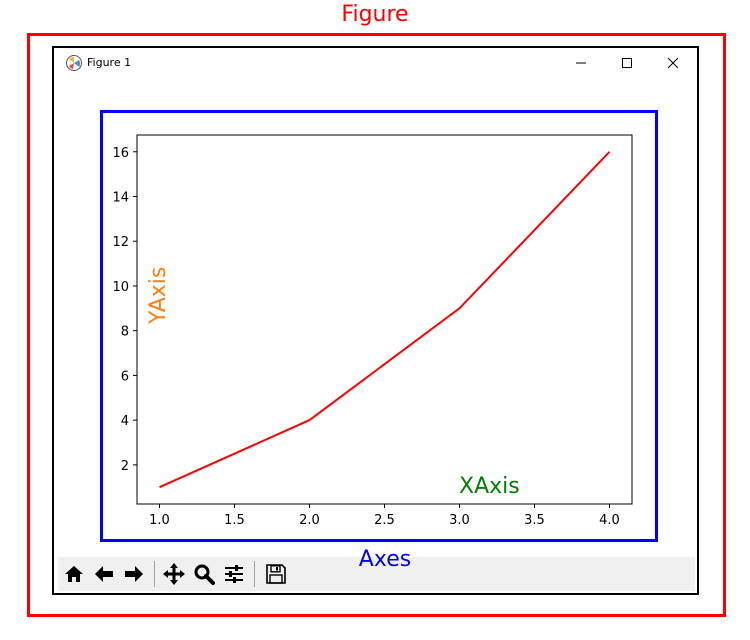 The width and height of the screenshot is (750, 640). I want to click on configure-subplots-icon, so click(234, 574).